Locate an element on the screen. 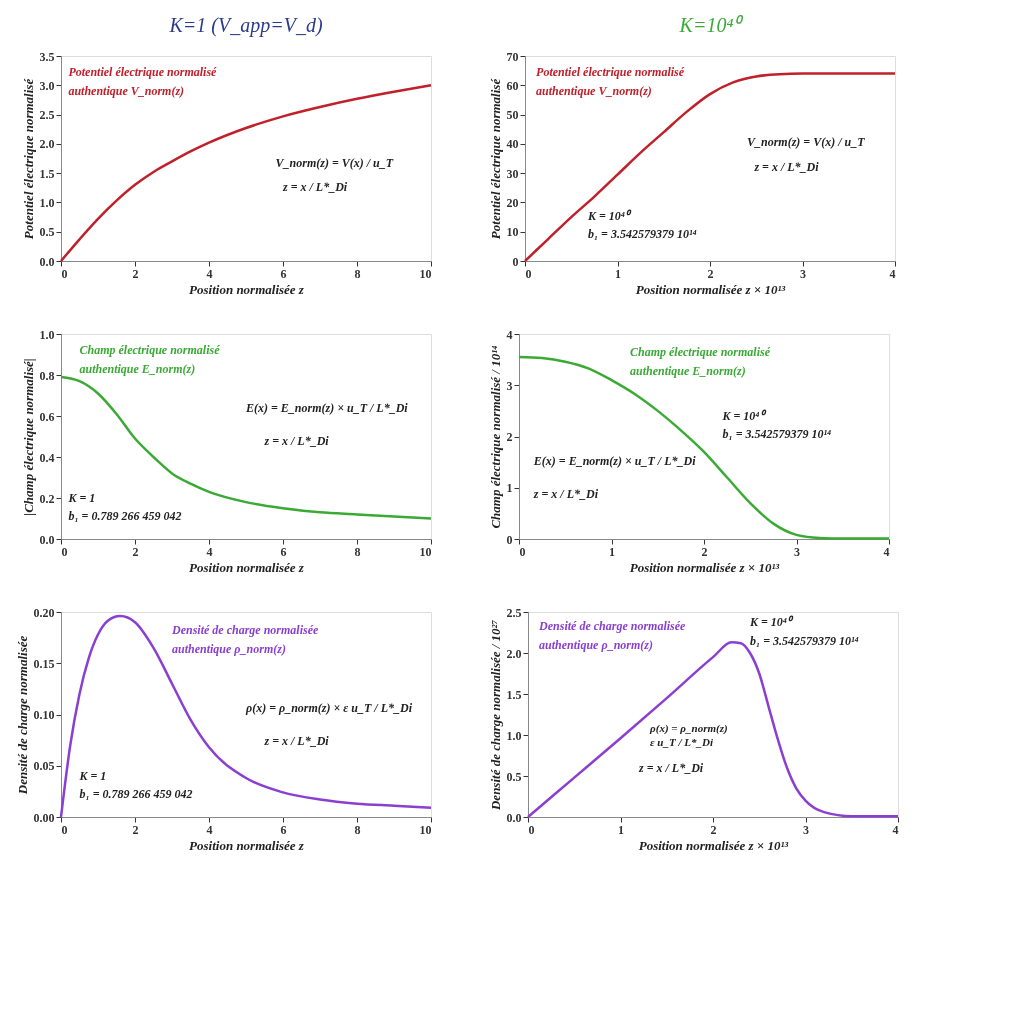  chart-title: K=1 (V_app=V_d) is located at coordinates (245, 25).